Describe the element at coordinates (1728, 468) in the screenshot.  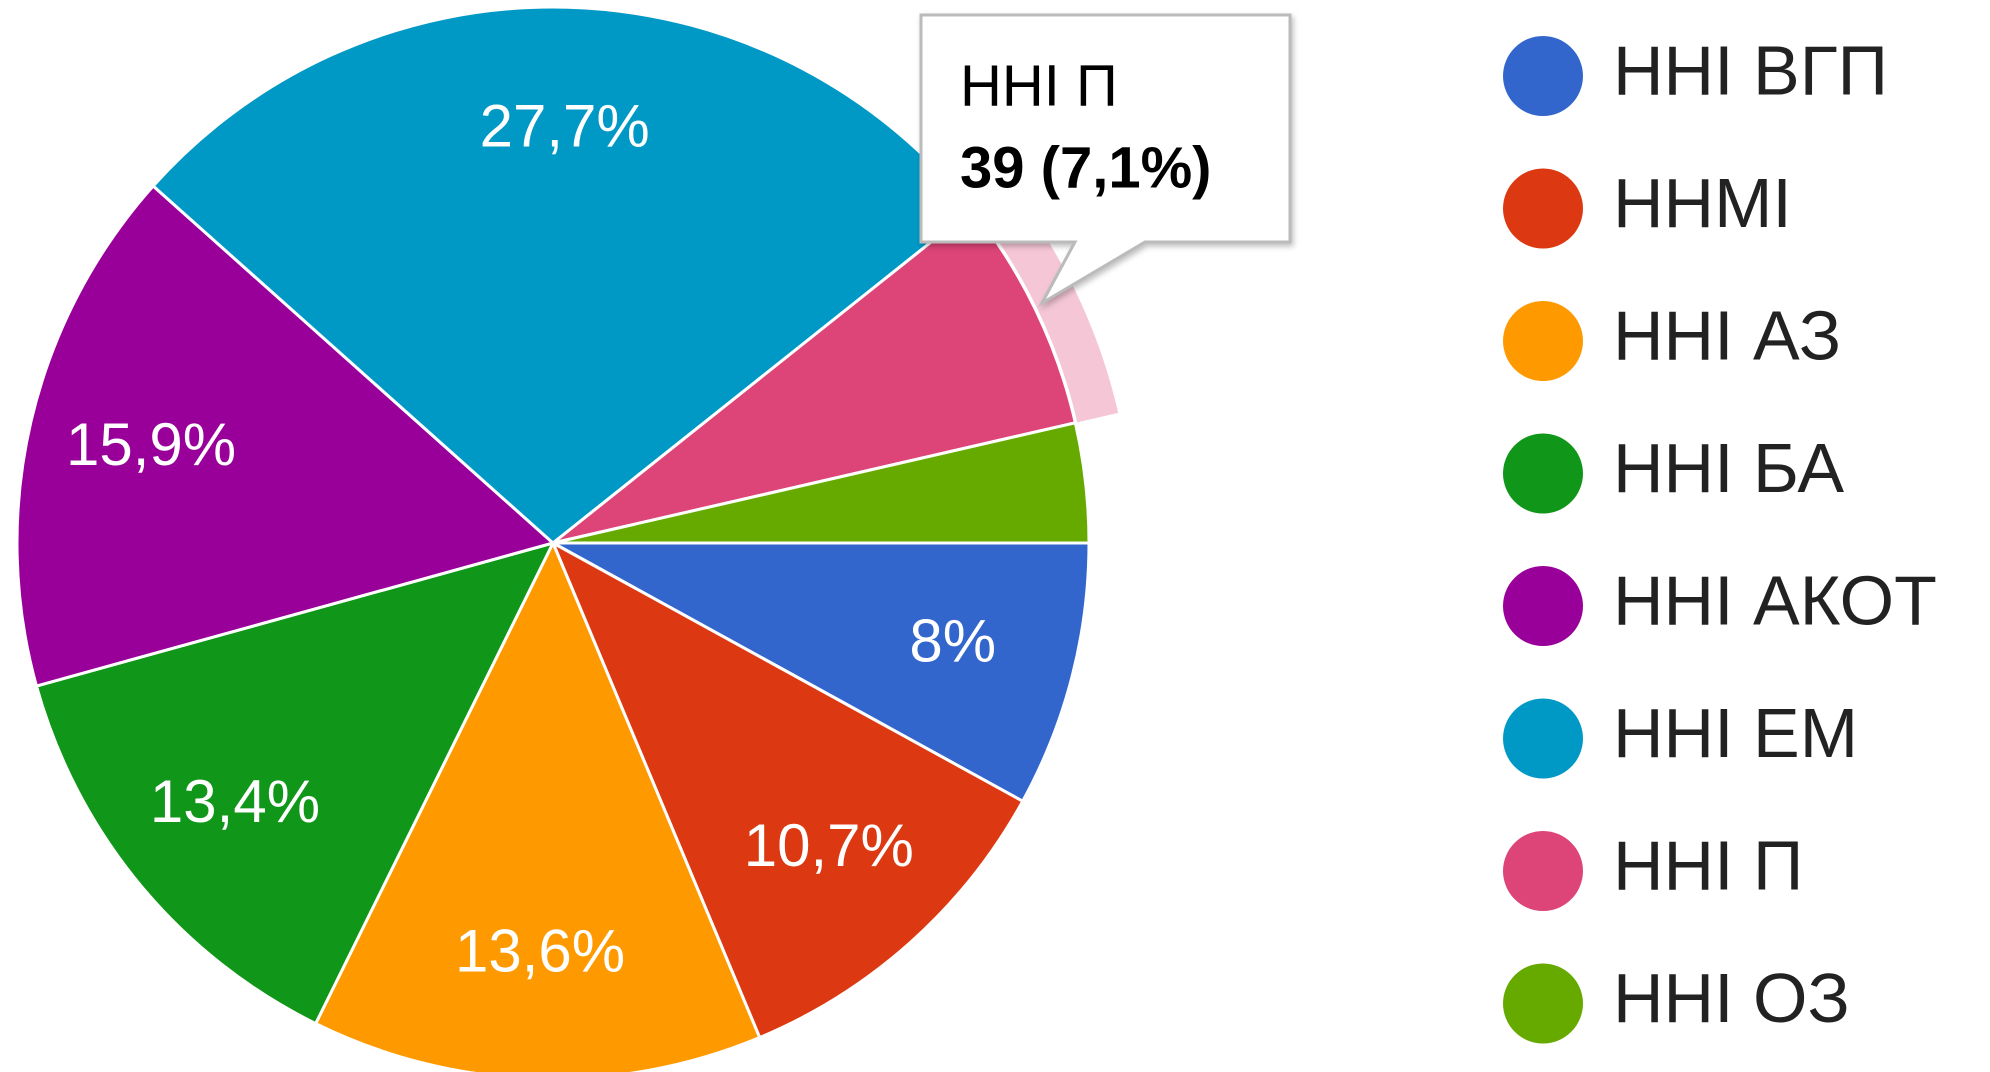
I see `legend-label: ННІ БА` at that location.